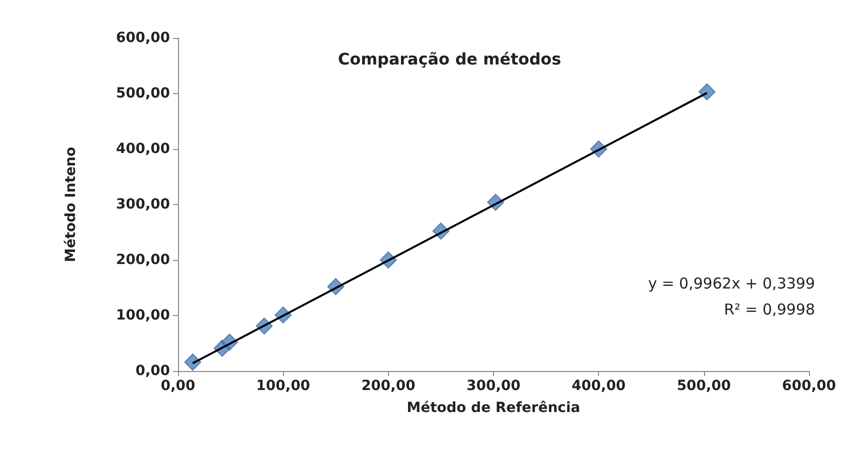  I want to click on y-tick-label: 500,00, so click(143, 94).